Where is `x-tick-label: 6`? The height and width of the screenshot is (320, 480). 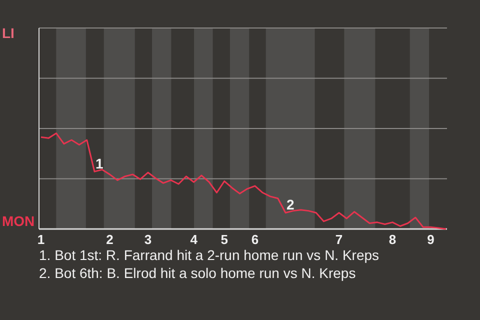
x-tick-label: 6 is located at coordinates (255, 239).